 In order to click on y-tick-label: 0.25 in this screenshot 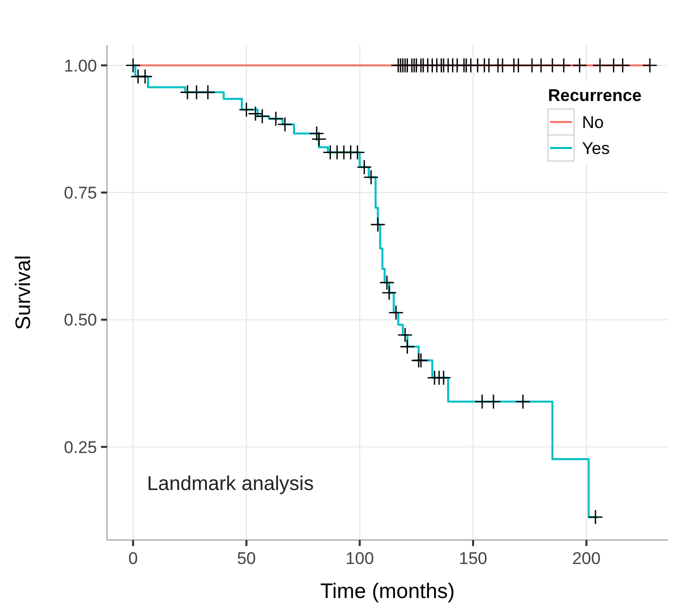, I will do `click(80, 447)`.